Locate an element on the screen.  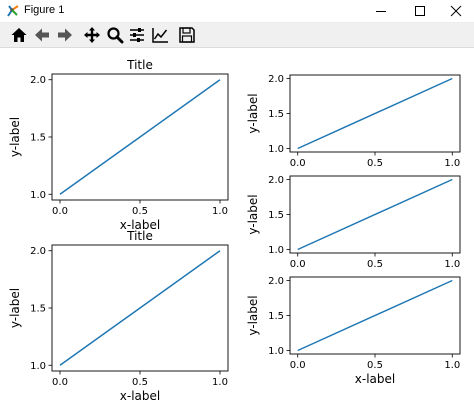
home-icon is located at coordinates (19, 35).